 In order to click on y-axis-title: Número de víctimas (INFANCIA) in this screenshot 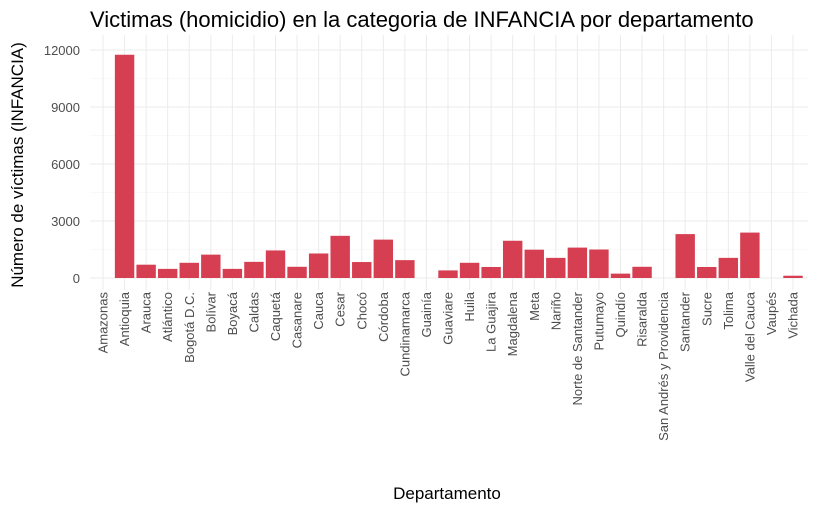, I will do `click(17, 165)`.